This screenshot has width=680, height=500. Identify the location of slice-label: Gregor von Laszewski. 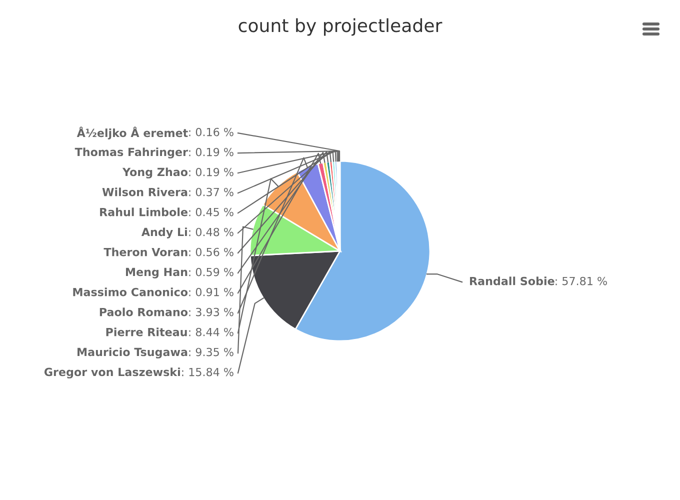
(112, 373).